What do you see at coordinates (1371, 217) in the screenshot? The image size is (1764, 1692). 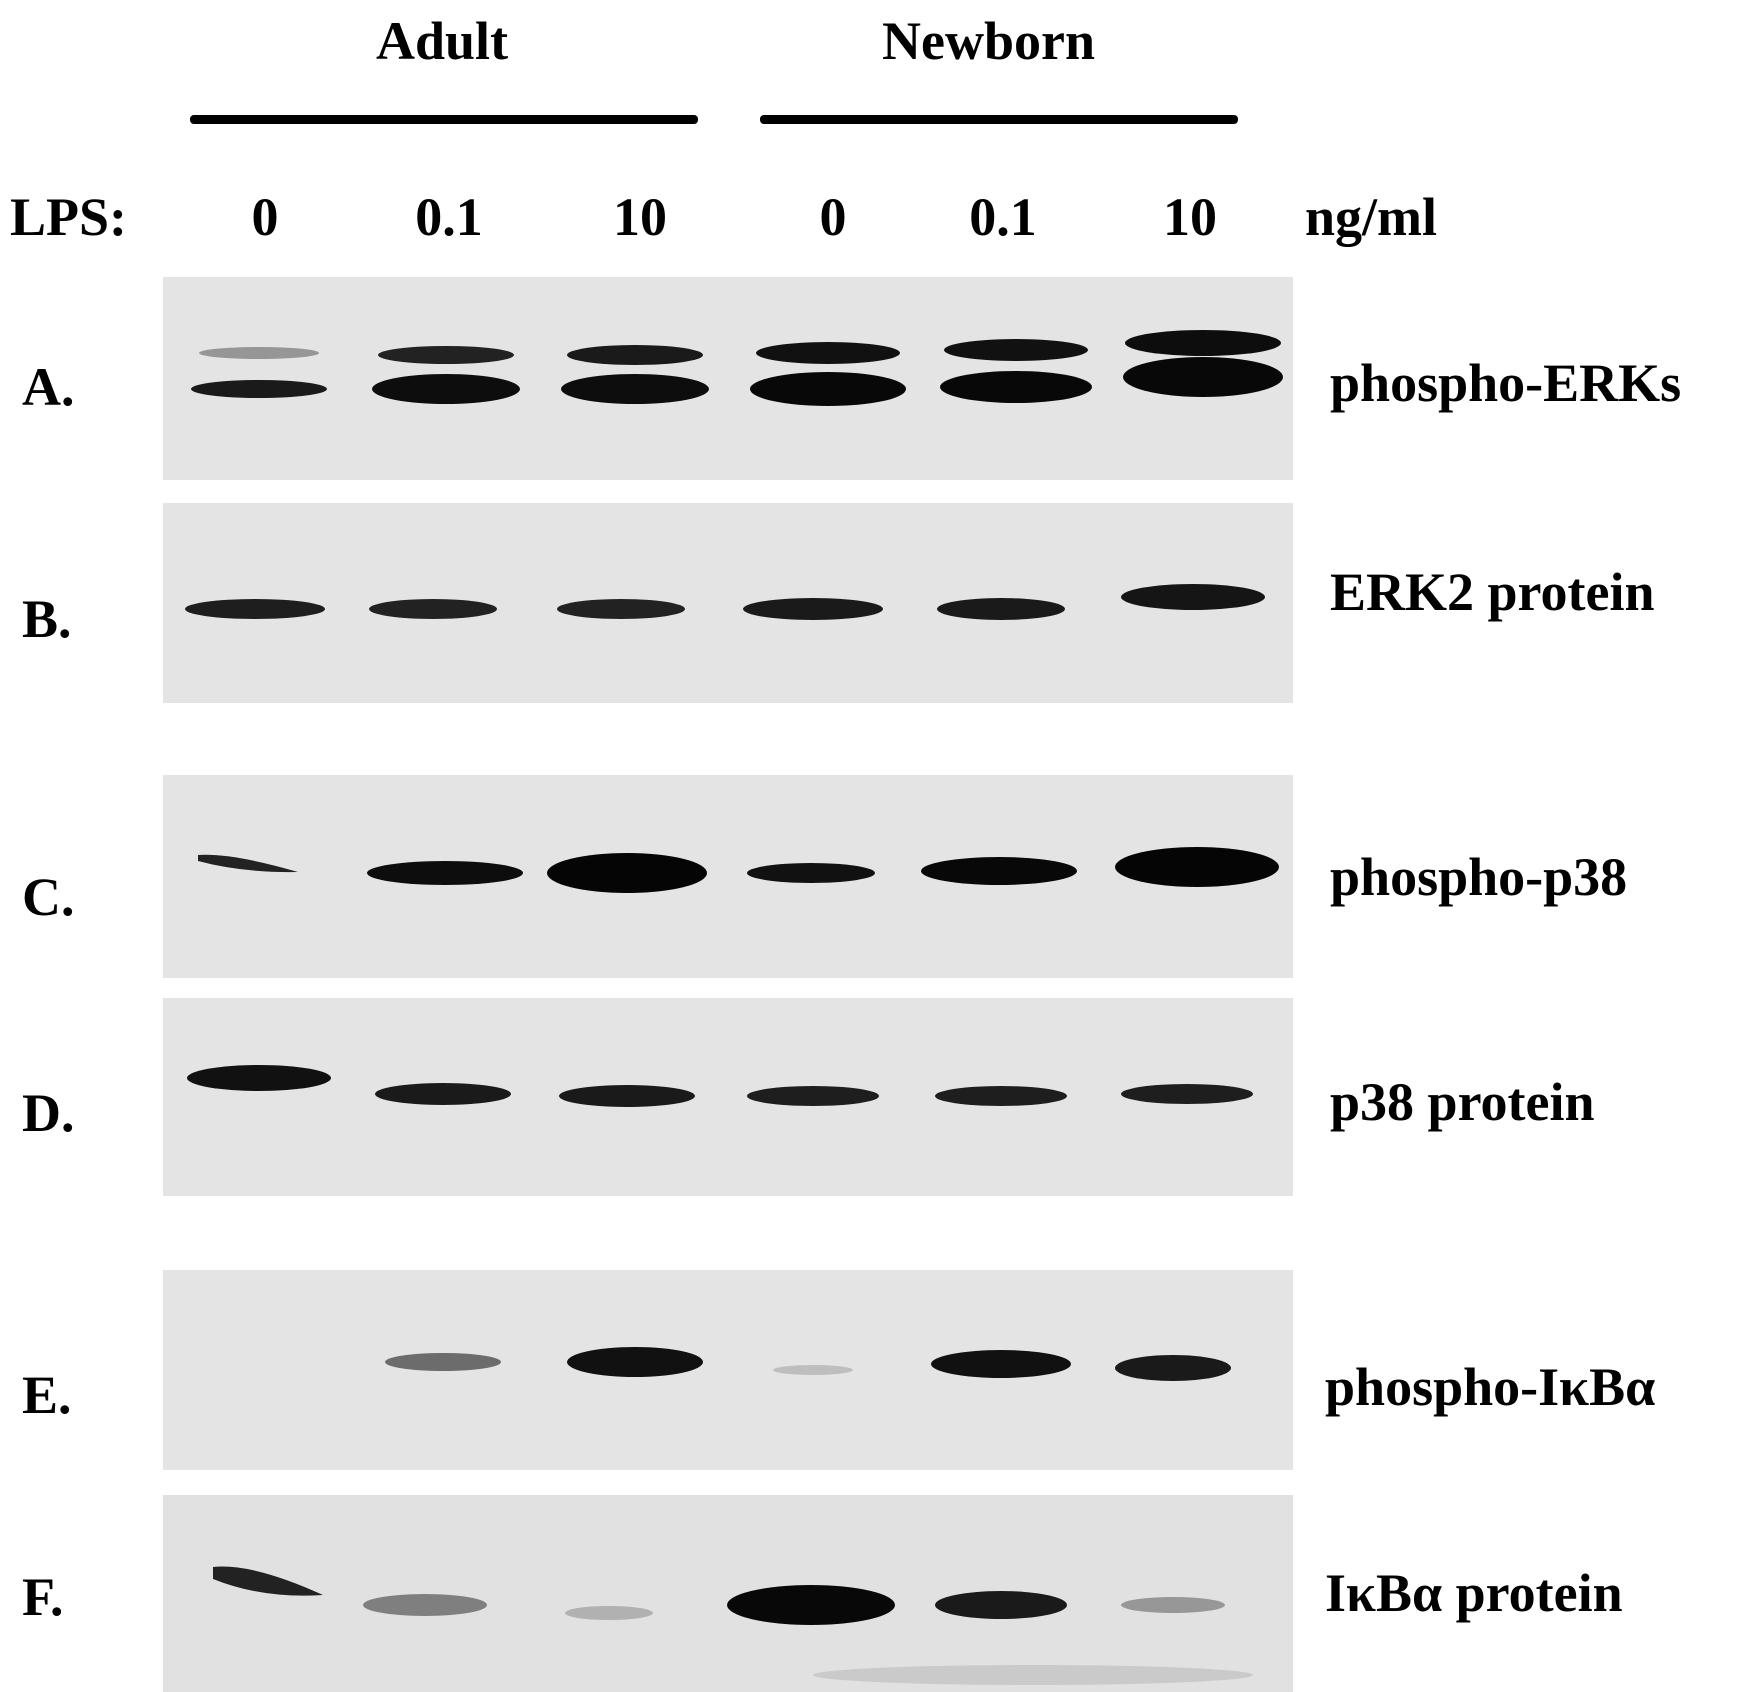 I see `dose-unit: ng/ml` at bounding box center [1371, 217].